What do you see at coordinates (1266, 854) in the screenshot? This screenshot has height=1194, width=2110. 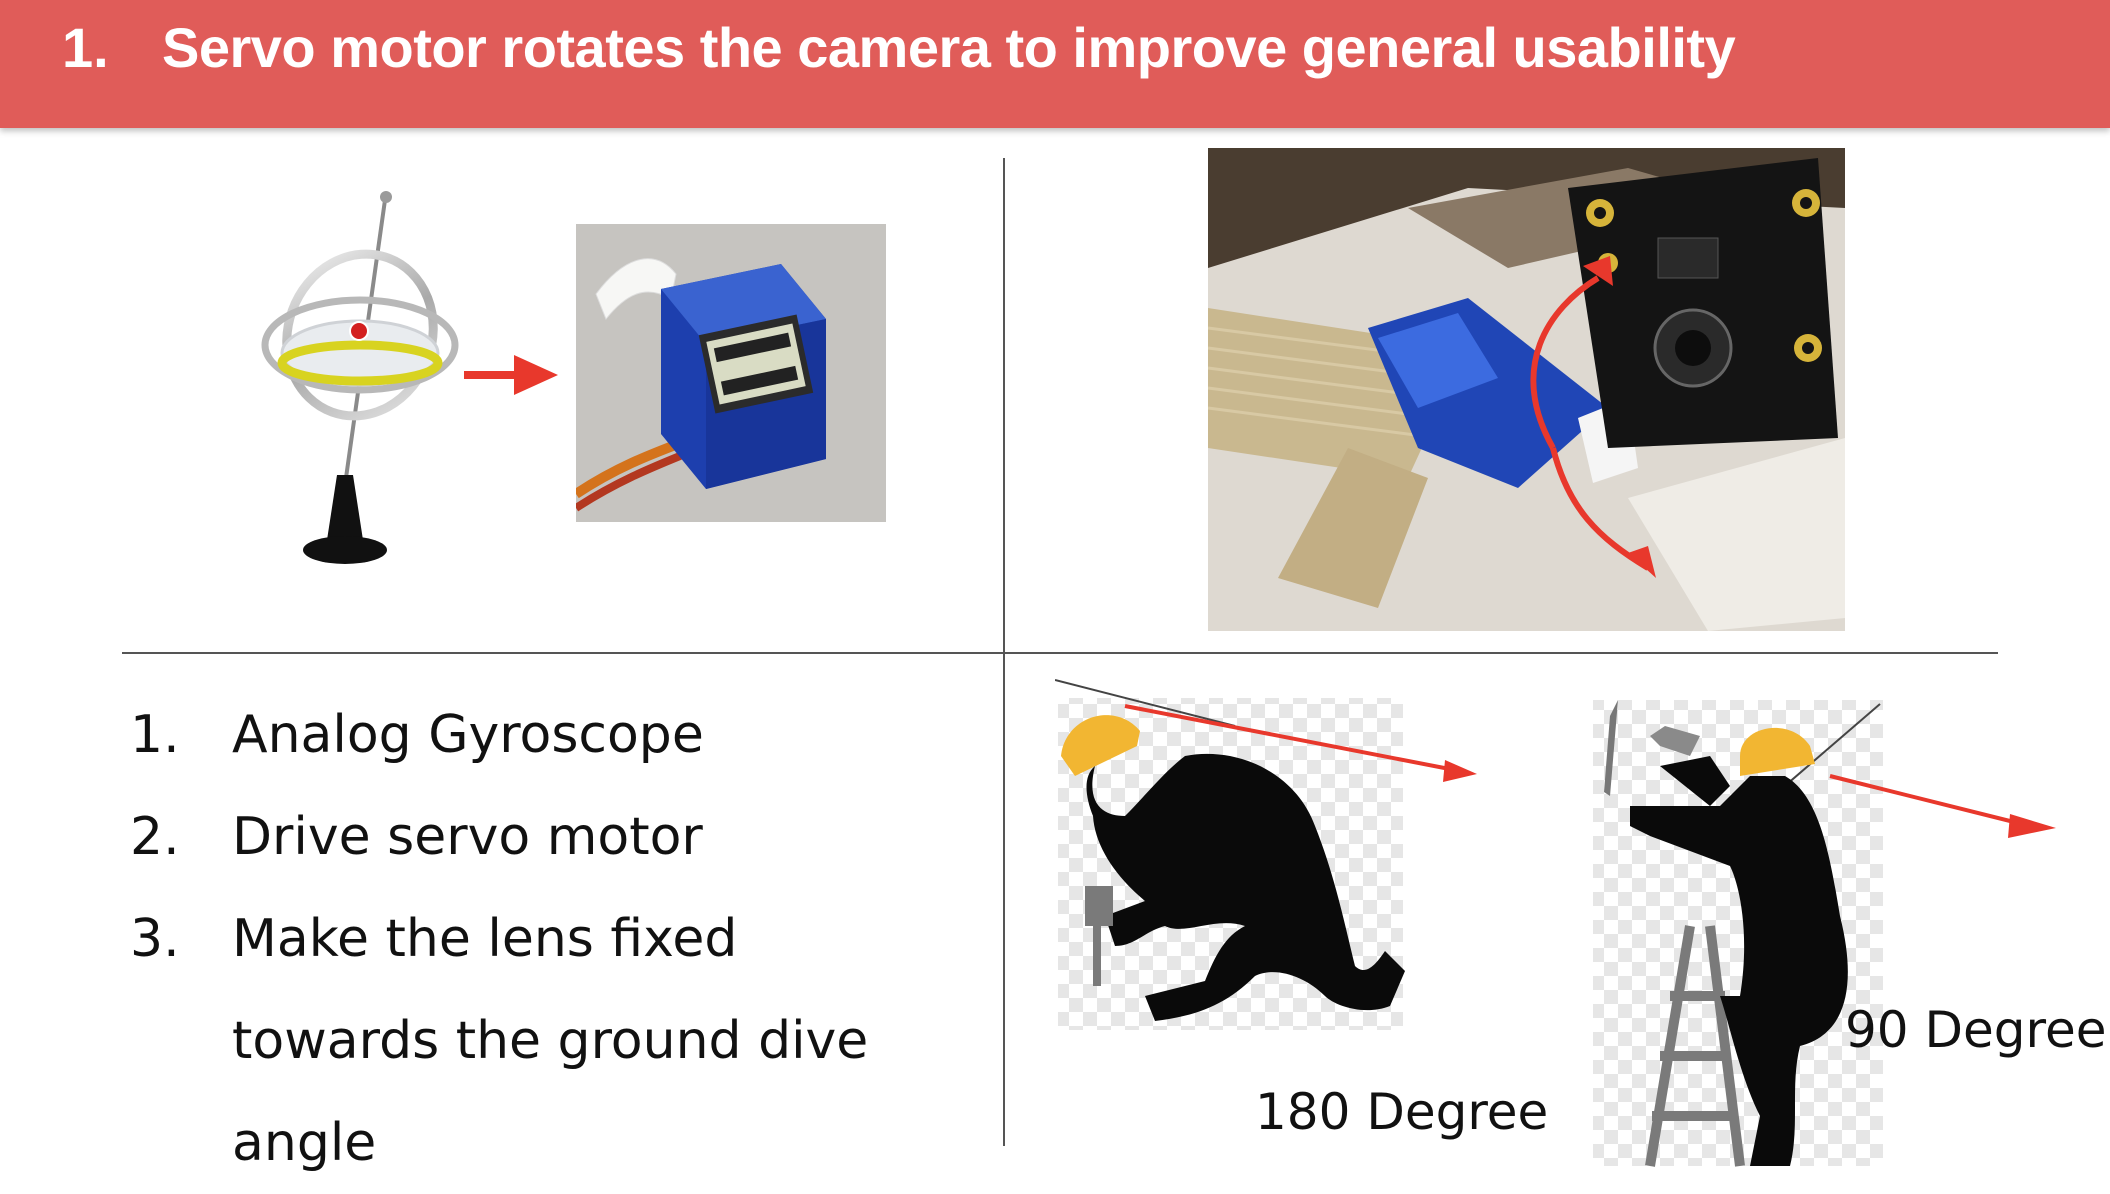 I see `worker-kneeling-icon` at bounding box center [1266, 854].